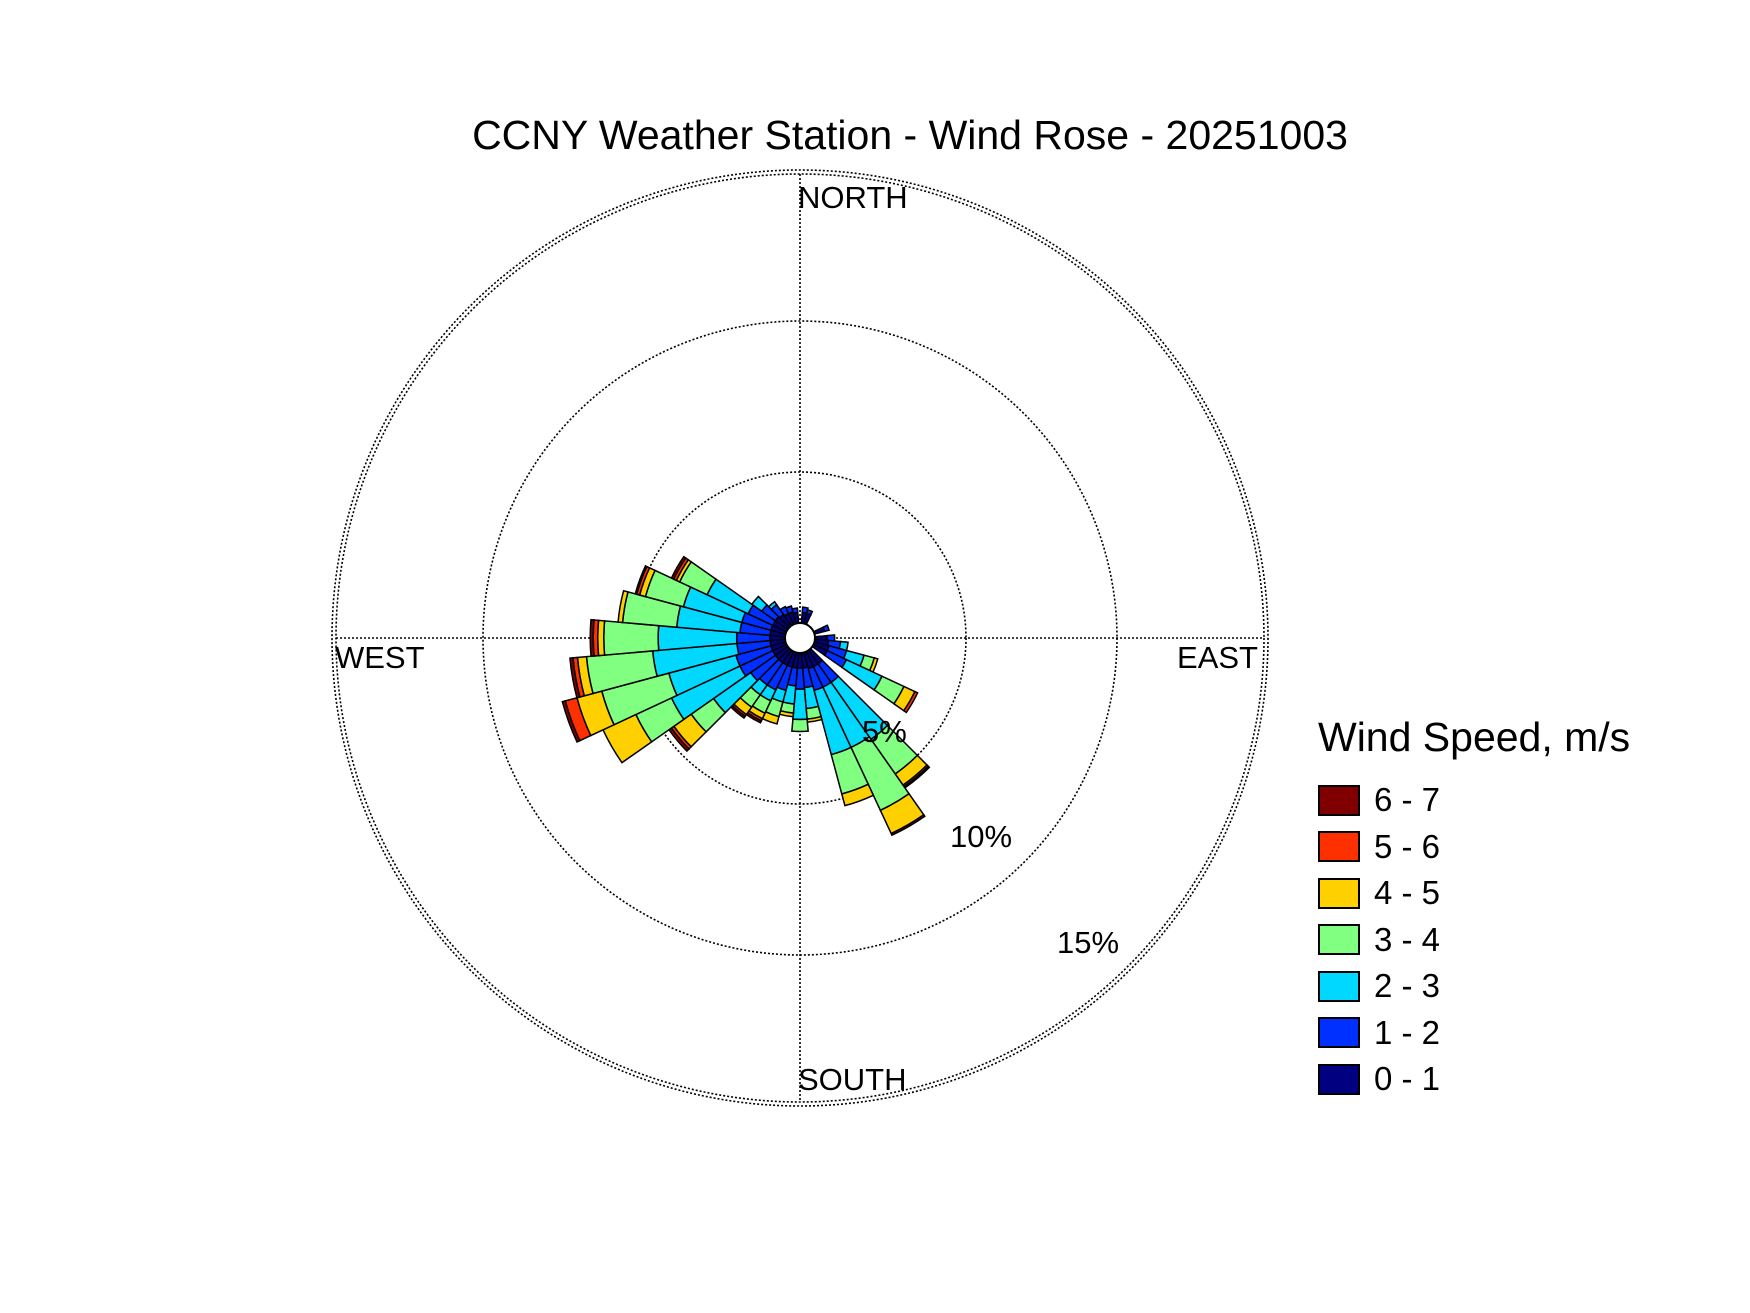  What do you see at coordinates (1474, 737) in the screenshot?
I see `legend-title: Wind Speed, m/s` at bounding box center [1474, 737].